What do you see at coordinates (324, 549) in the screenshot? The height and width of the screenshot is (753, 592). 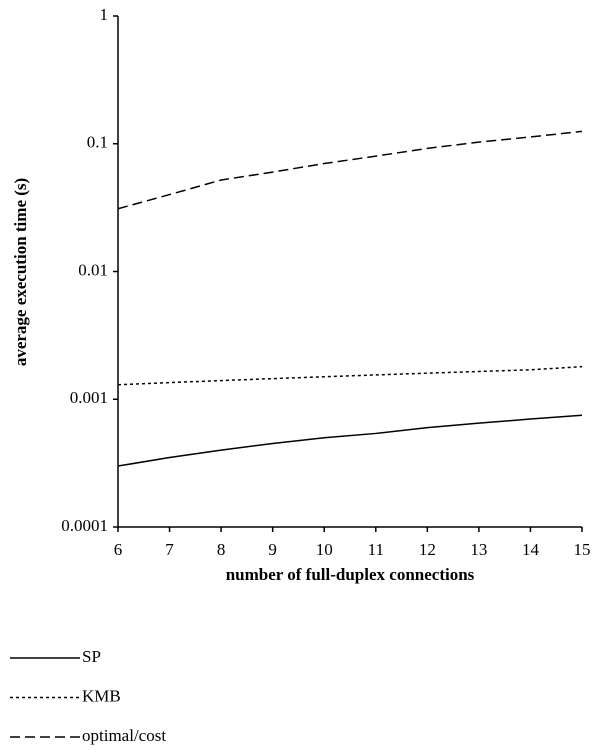 I see `x-tick-label: 10` at bounding box center [324, 549].